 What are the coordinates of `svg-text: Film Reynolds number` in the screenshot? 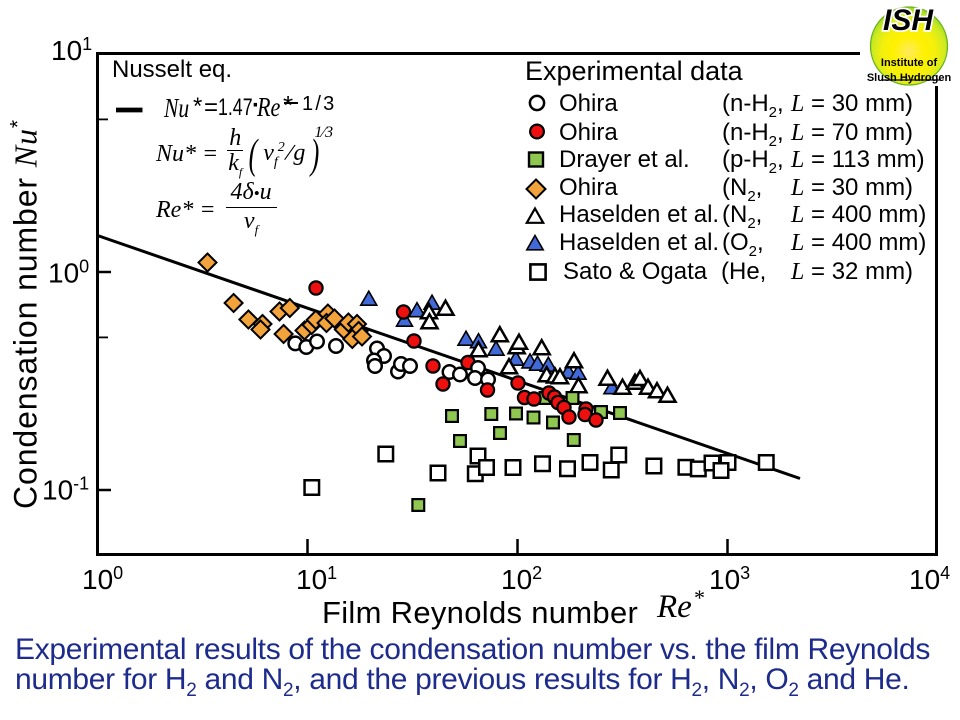 It's located at (480, 612).